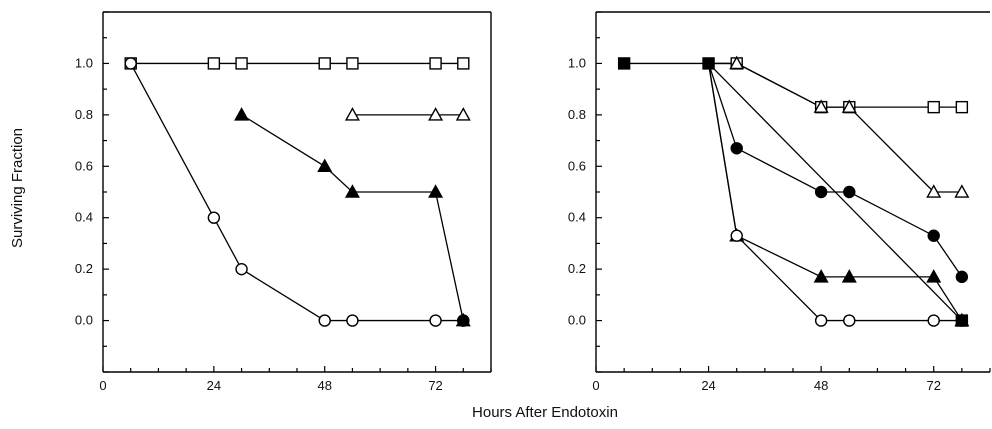  What do you see at coordinates (545, 412) in the screenshot?
I see `x-axis-title: Hours After Endotoxin` at bounding box center [545, 412].